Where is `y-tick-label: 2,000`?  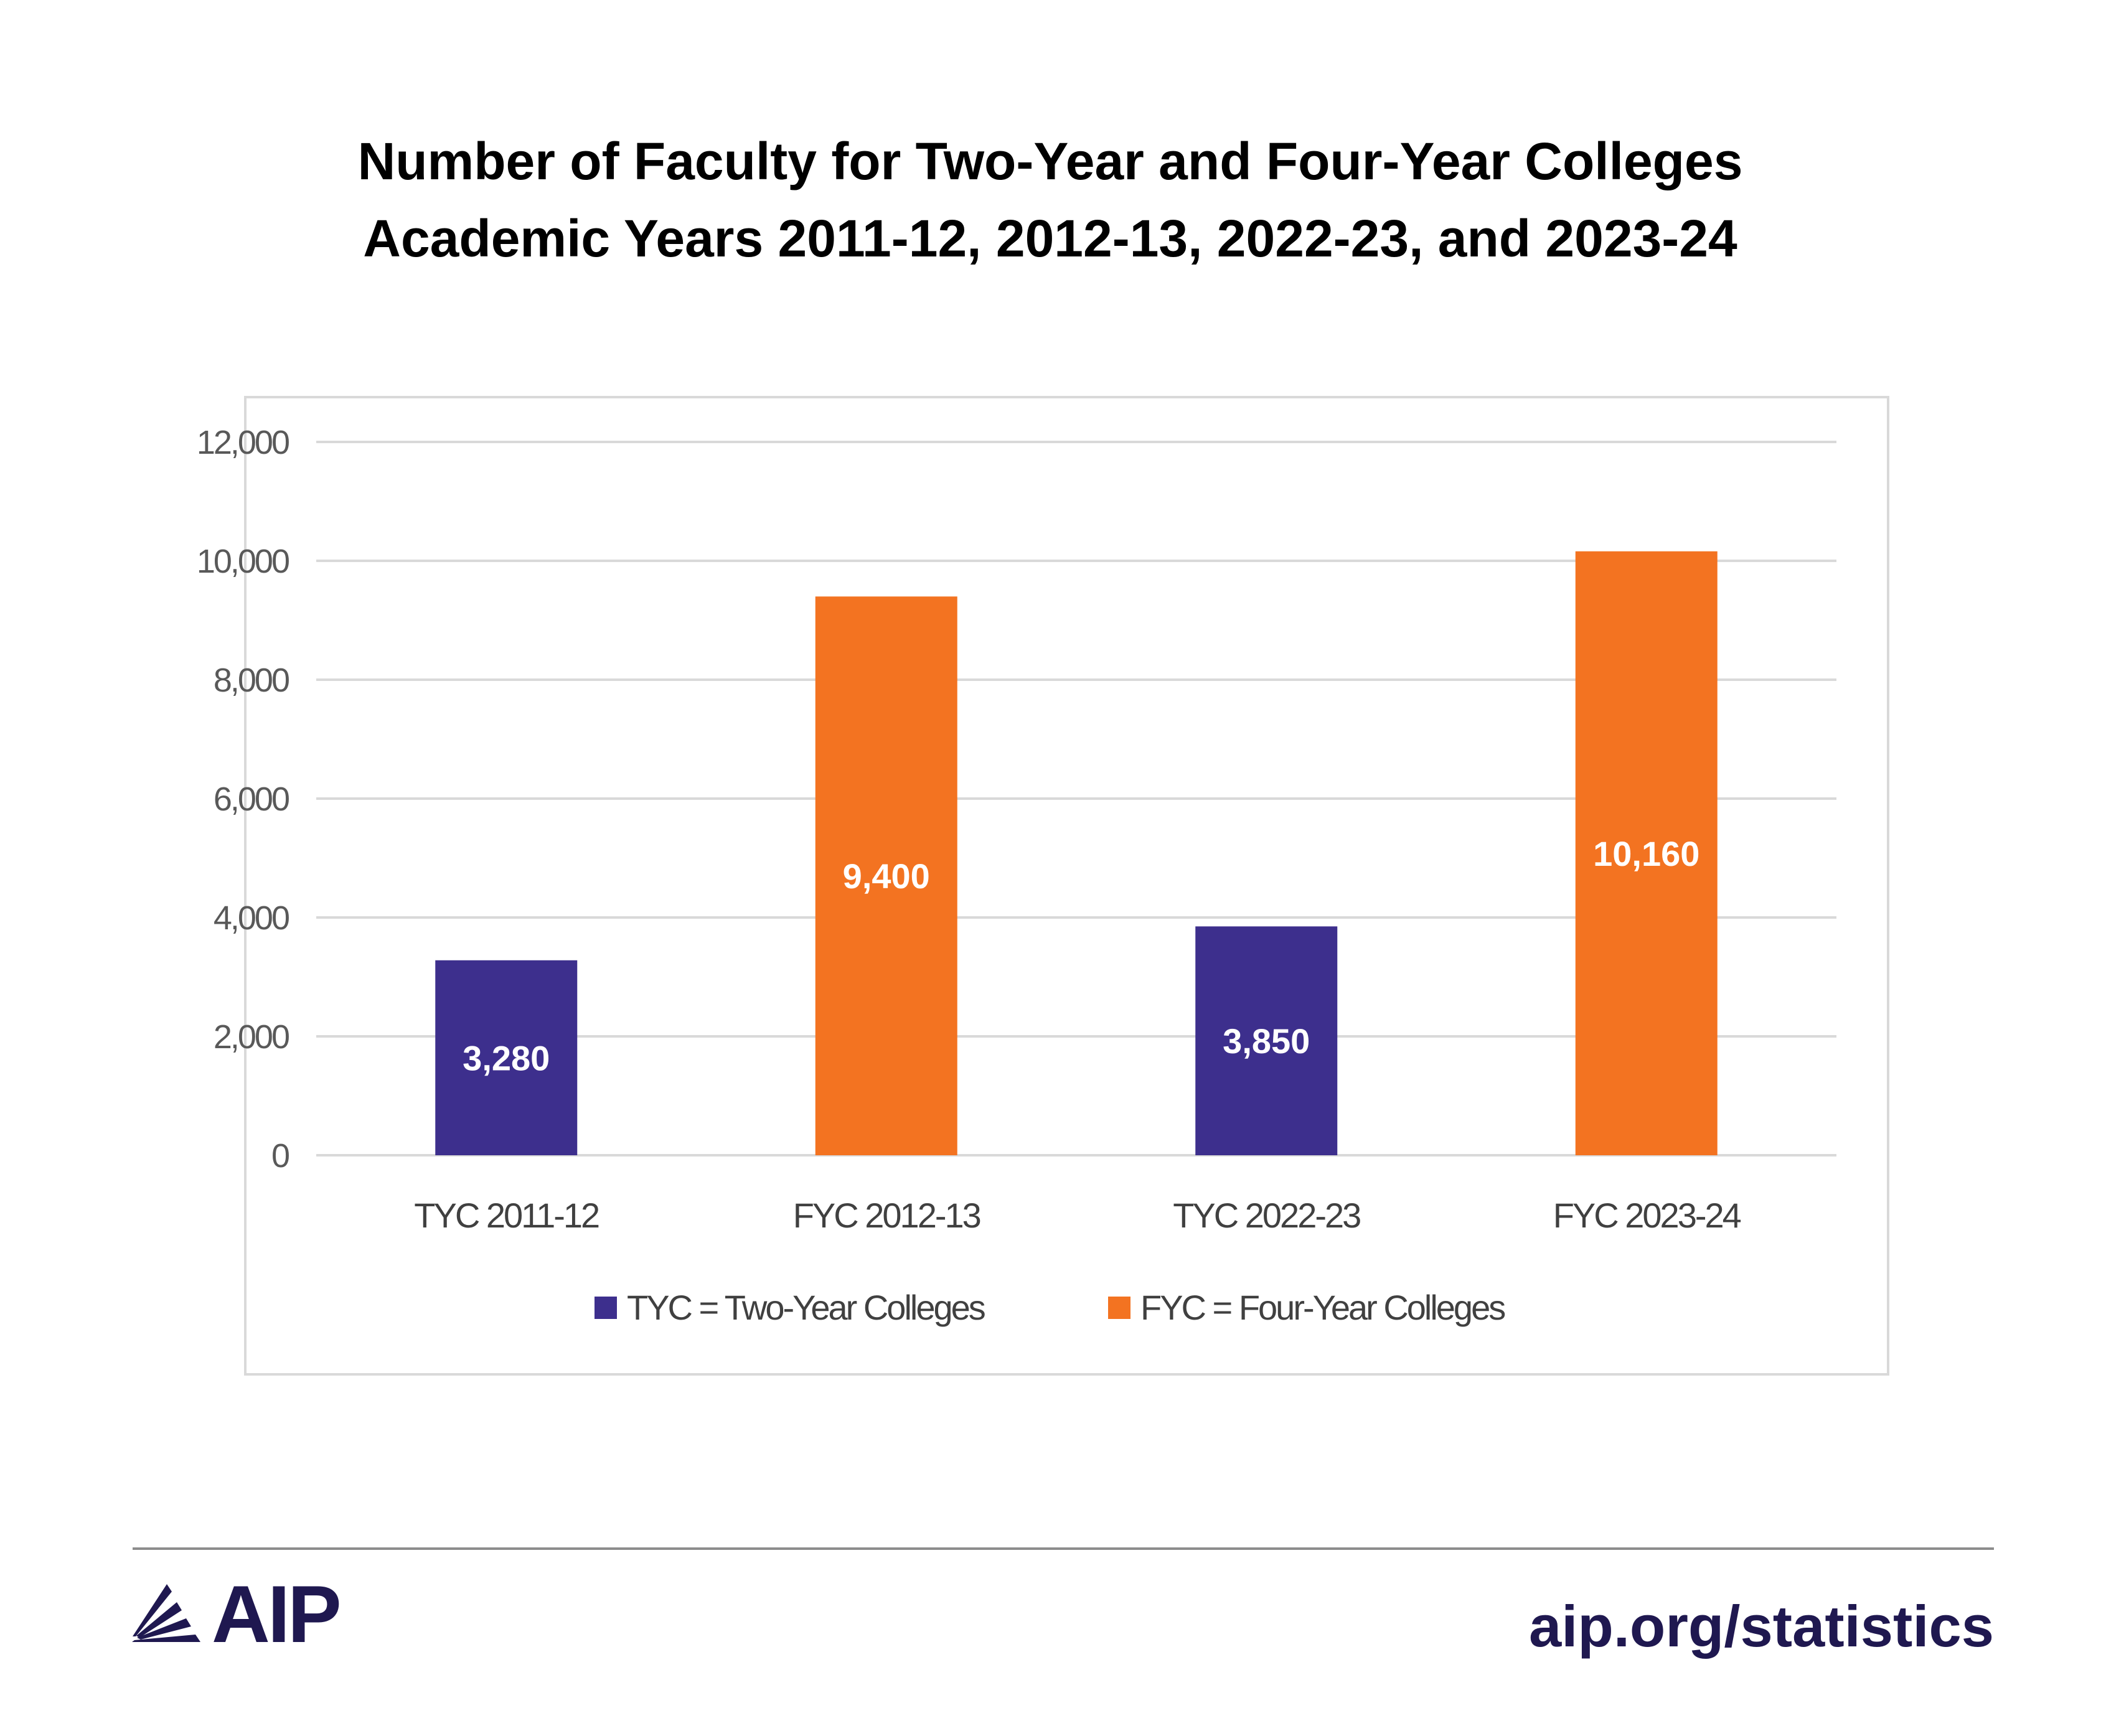 y-tick-label: 2,000 is located at coordinates (251, 1037).